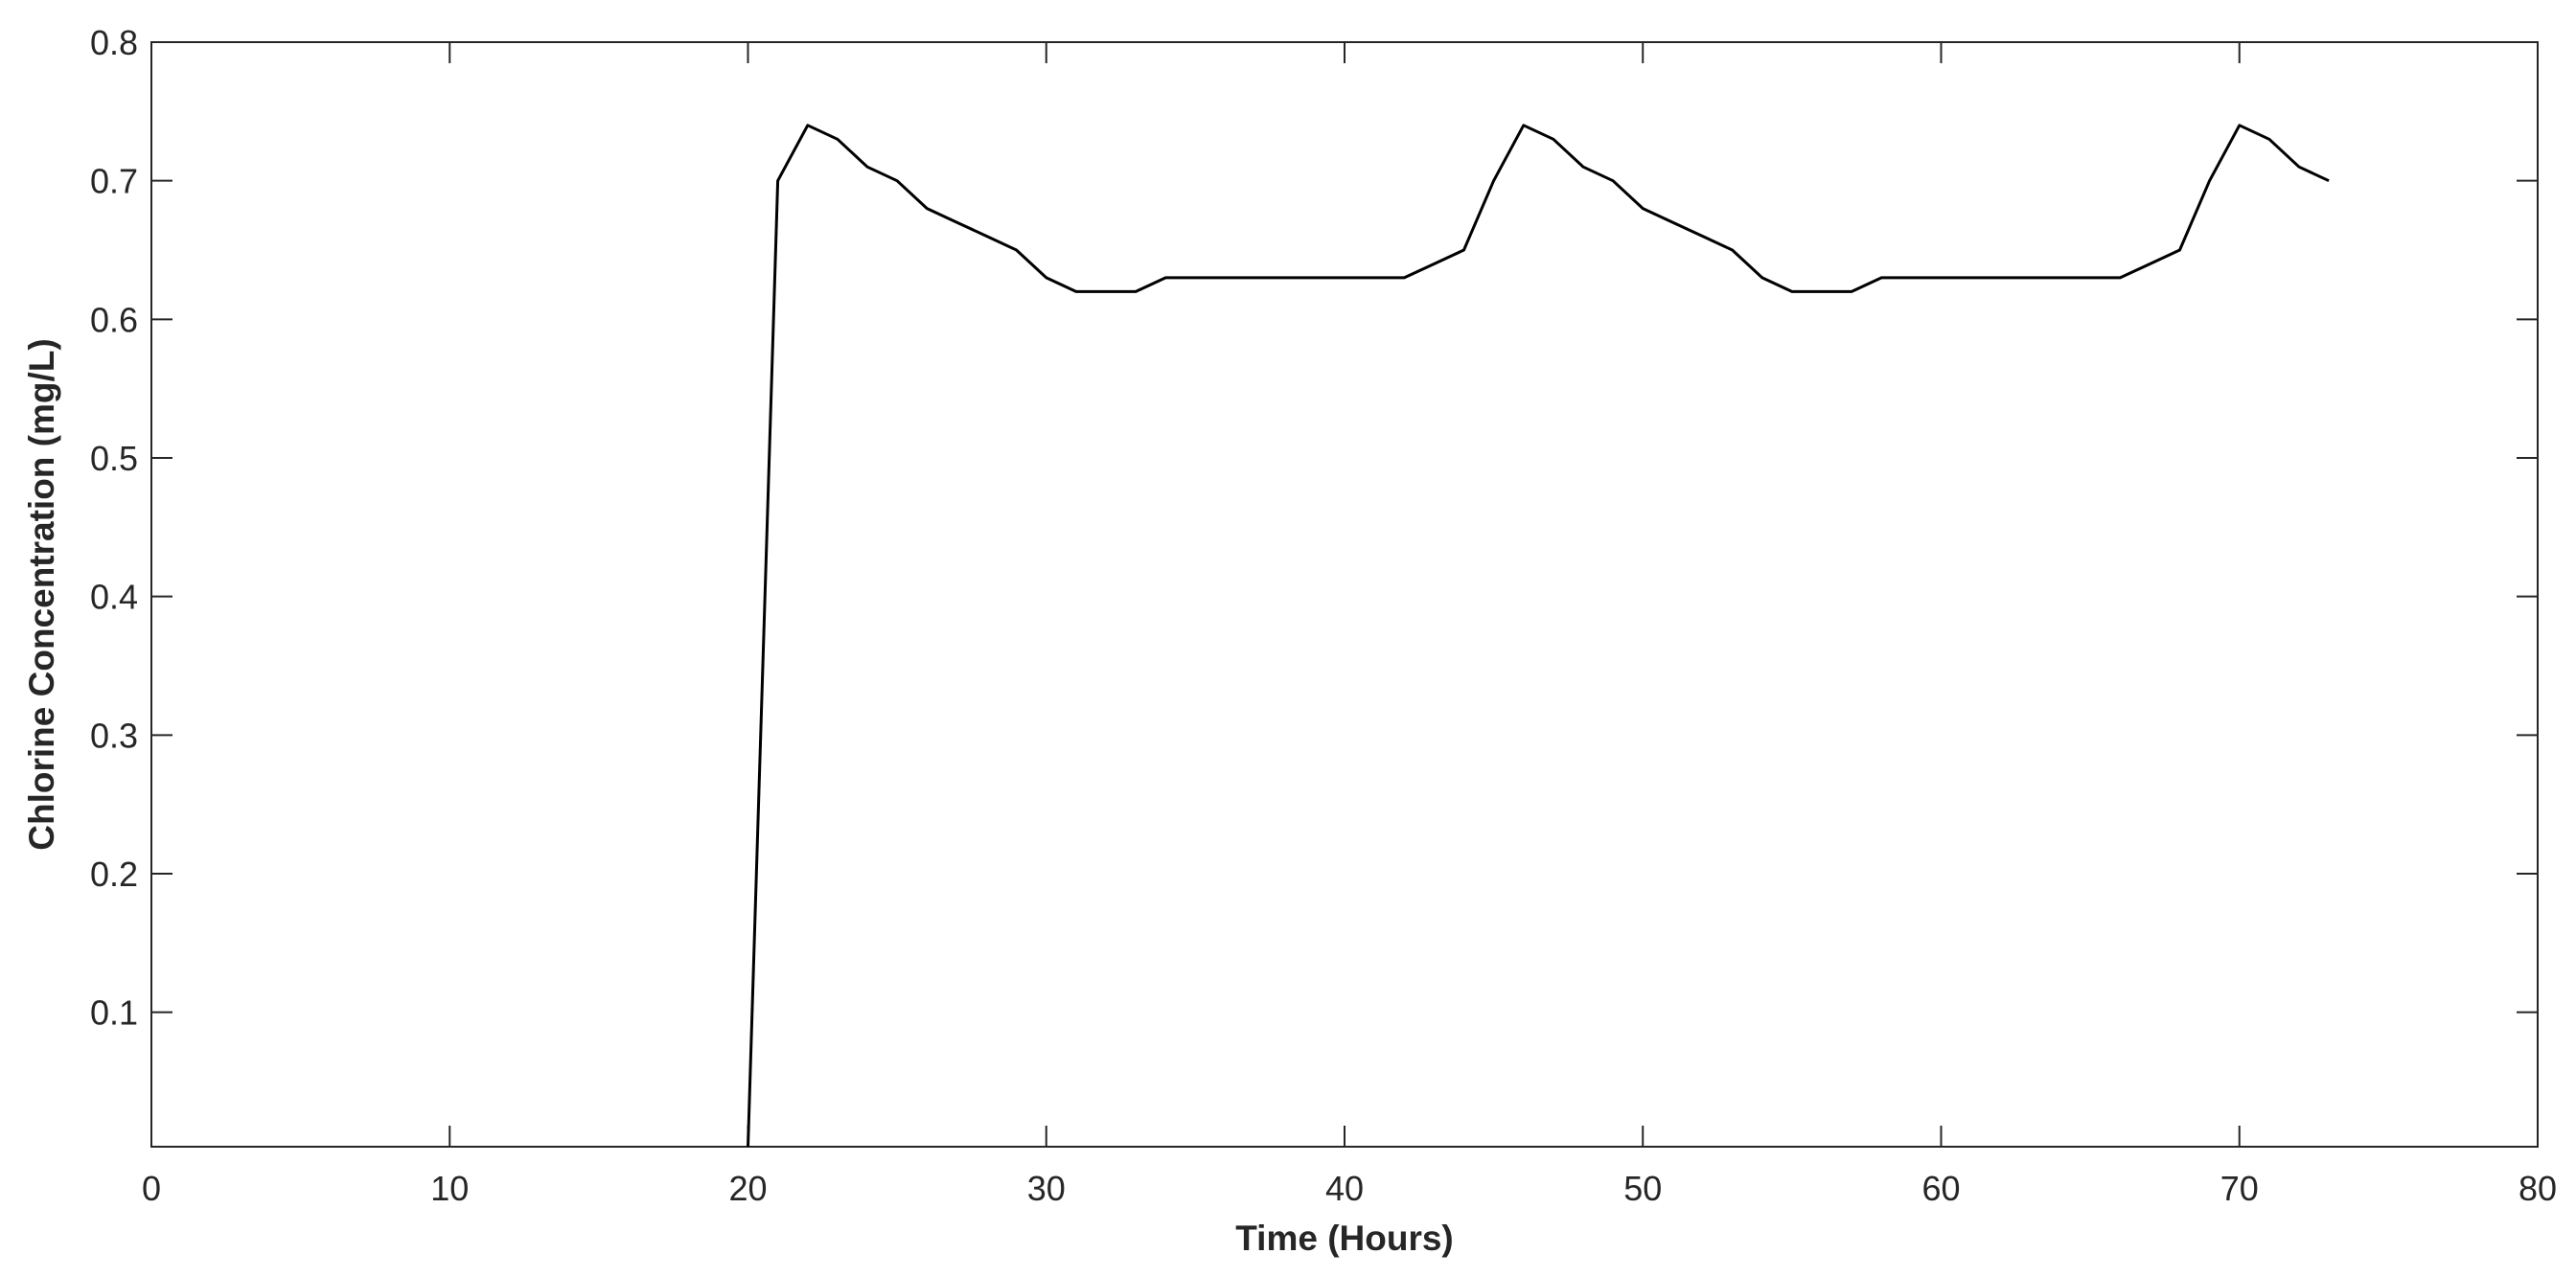 The width and height of the screenshot is (2576, 1277). What do you see at coordinates (449, 1188) in the screenshot?
I see `x-tick-label: 10` at bounding box center [449, 1188].